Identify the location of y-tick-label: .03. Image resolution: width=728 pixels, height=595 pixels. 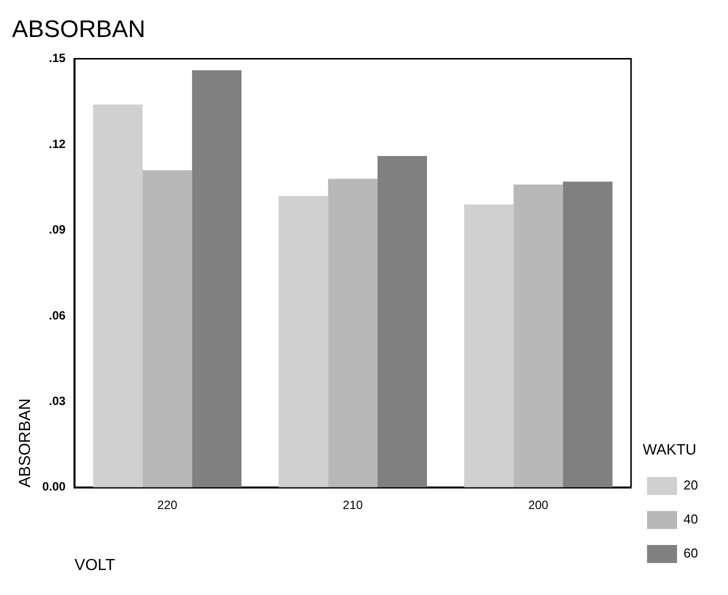
(57, 401).